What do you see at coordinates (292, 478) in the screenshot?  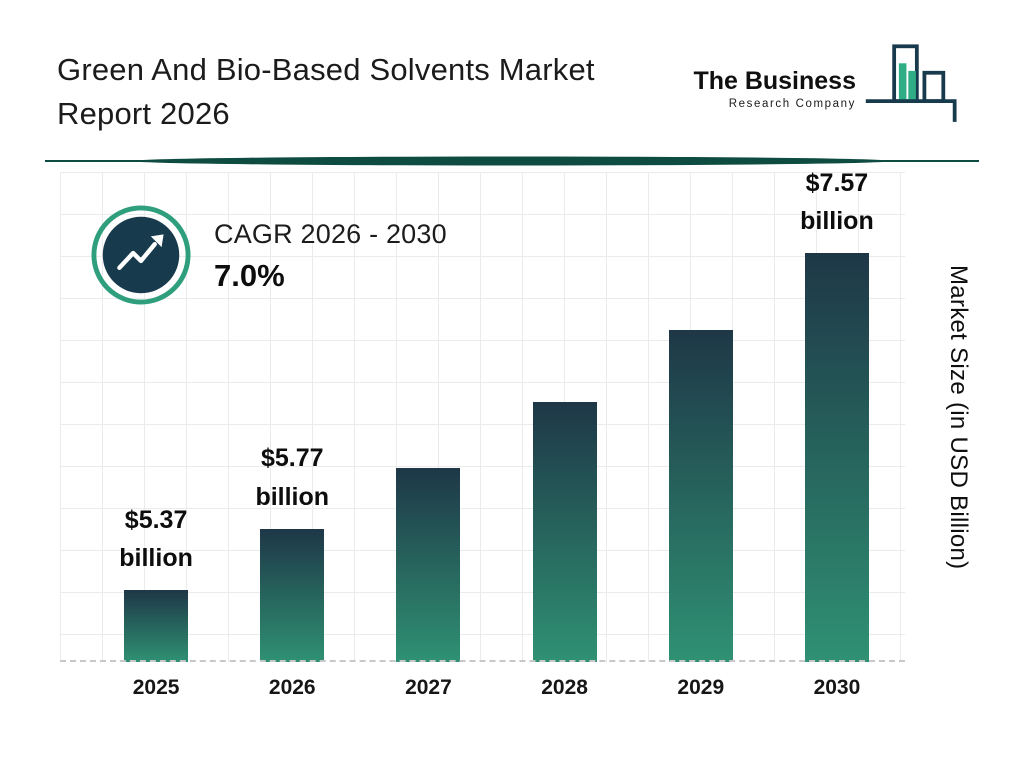 I see `bar-value-label-2026: $5.77 billion` at bounding box center [292, 478].